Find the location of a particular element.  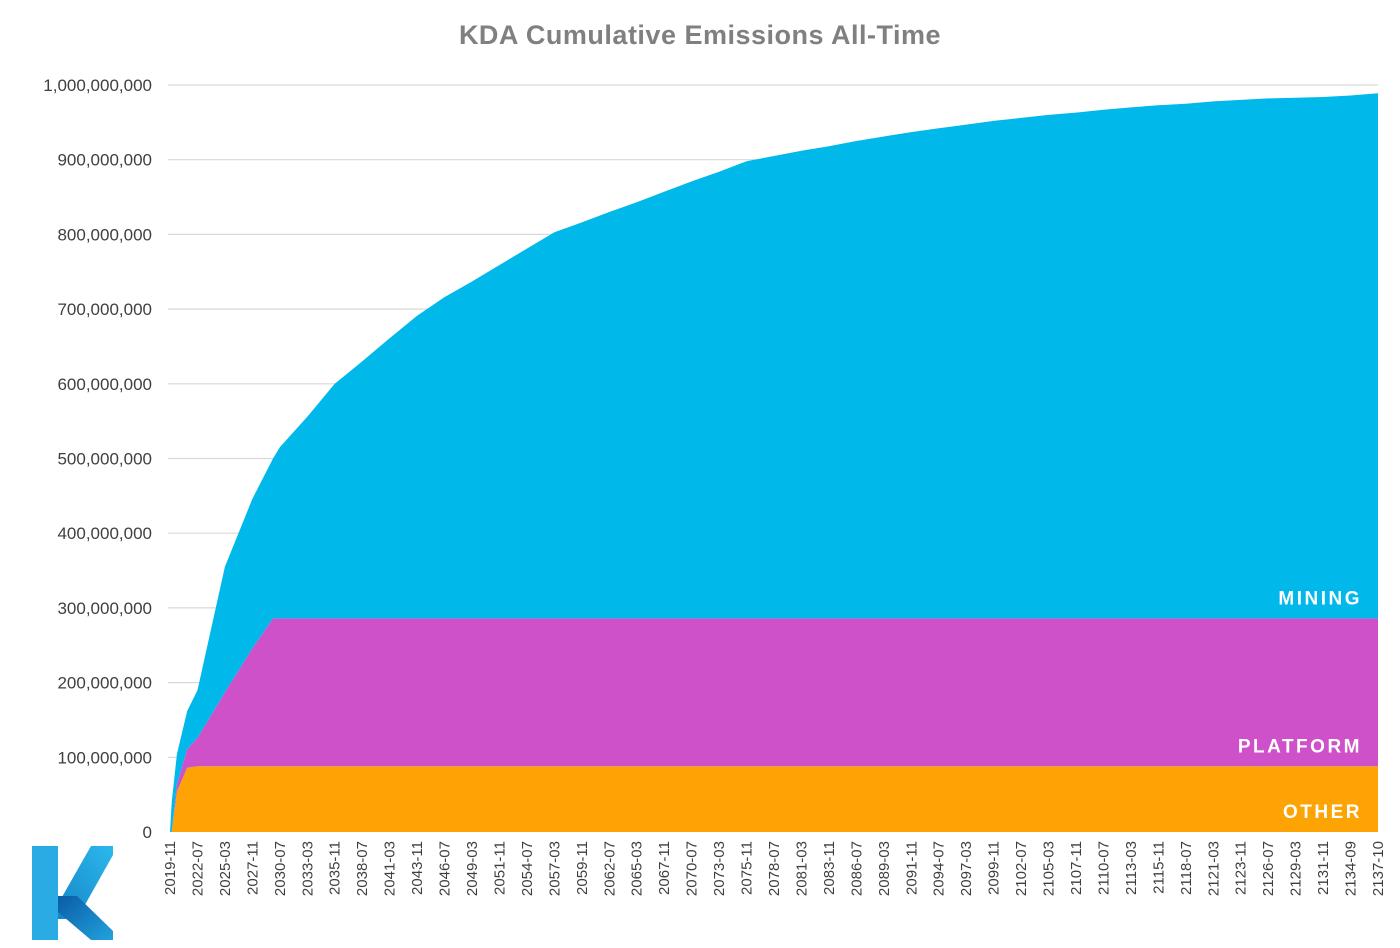

x-axis-tick-label: 2083-11 is located at coordinates (829, 868).